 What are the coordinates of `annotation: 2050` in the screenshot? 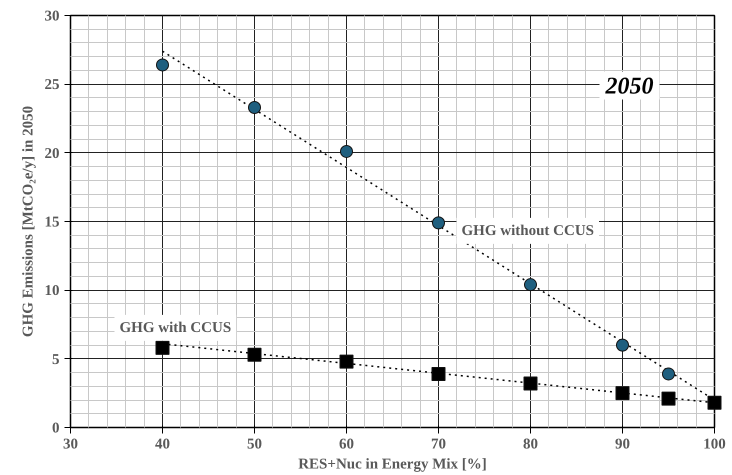 It's located at (629, 87).